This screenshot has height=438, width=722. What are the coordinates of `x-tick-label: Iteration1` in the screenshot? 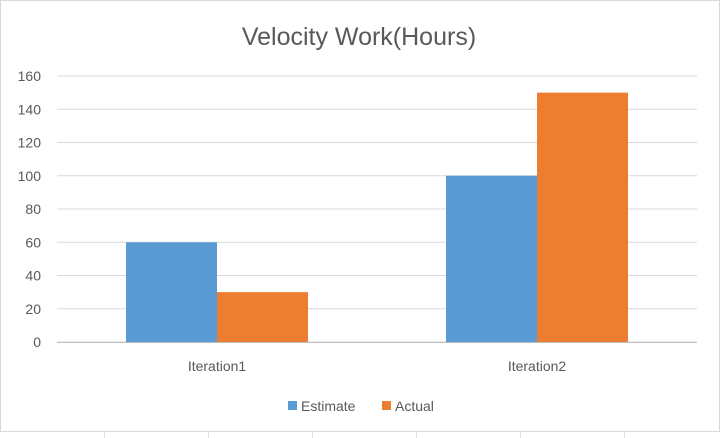 It's located at (217, 366).